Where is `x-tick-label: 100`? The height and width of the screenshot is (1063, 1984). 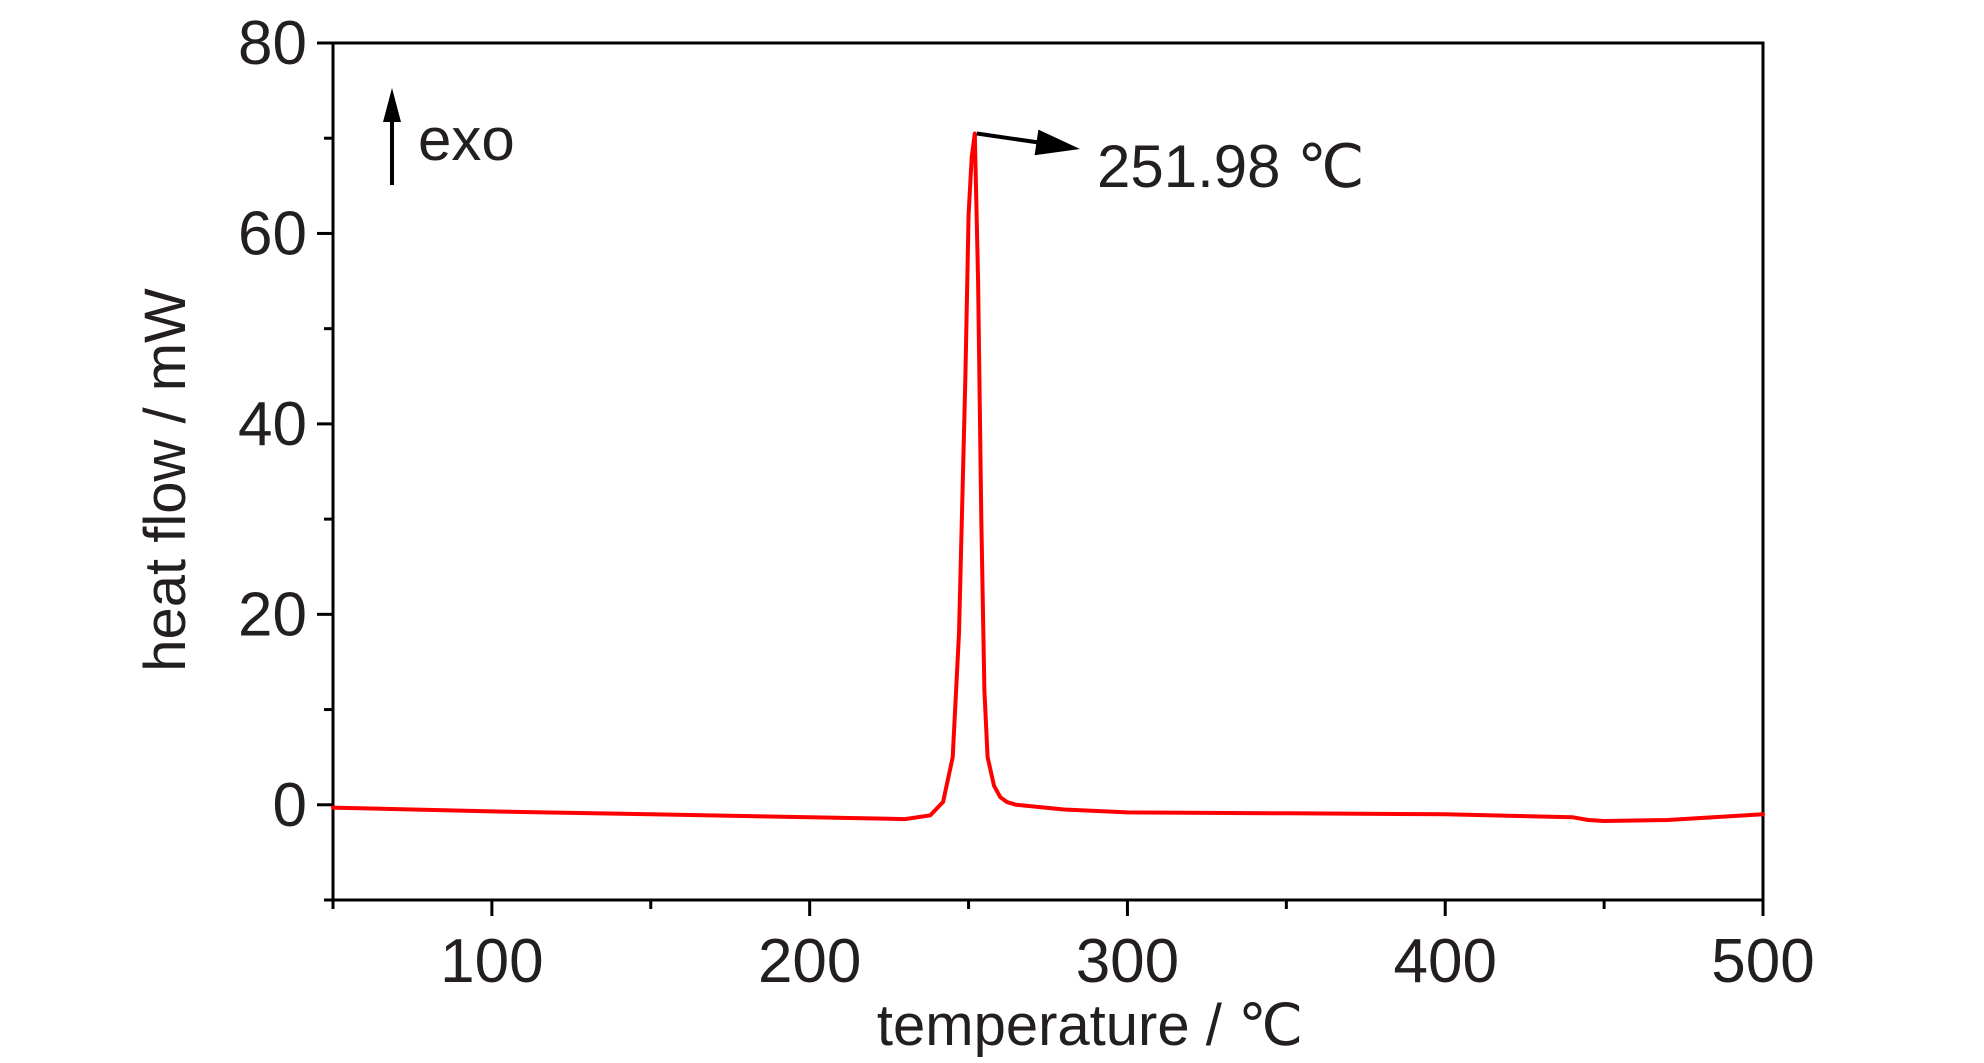
x-tick-label: 100 is located at coordinates (491, 961).